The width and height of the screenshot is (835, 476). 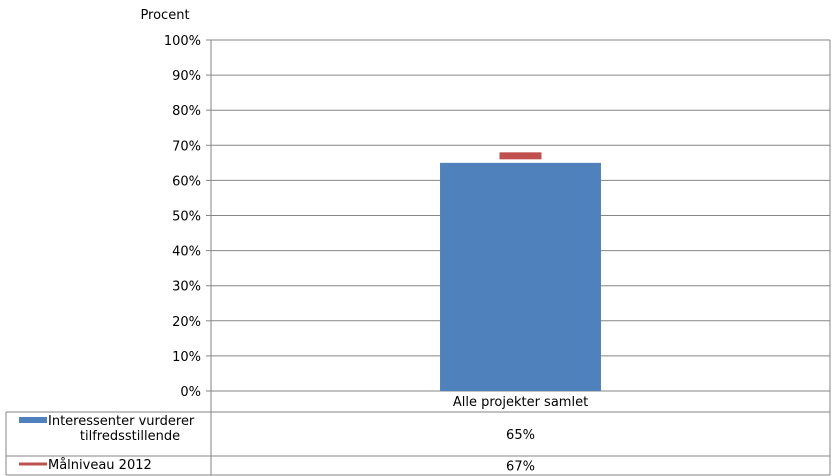 I want to click on legend-label: Interessenter vurderer, so click(x=121, y=421).